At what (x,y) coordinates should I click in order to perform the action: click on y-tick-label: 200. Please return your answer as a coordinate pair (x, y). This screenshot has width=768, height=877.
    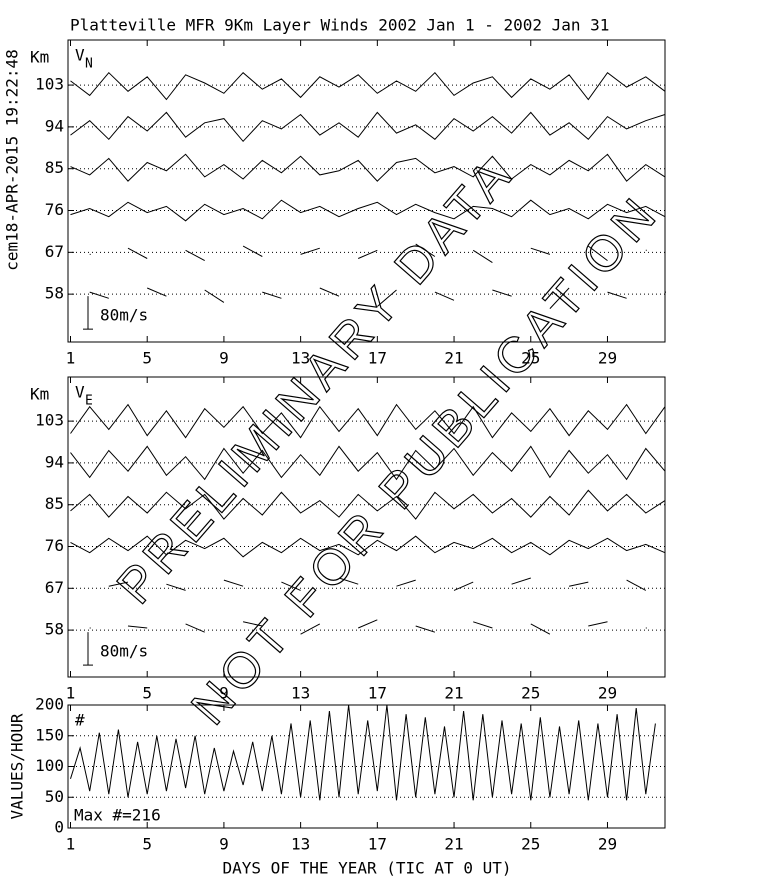
    Looking at the image, I should click on (49, 704).